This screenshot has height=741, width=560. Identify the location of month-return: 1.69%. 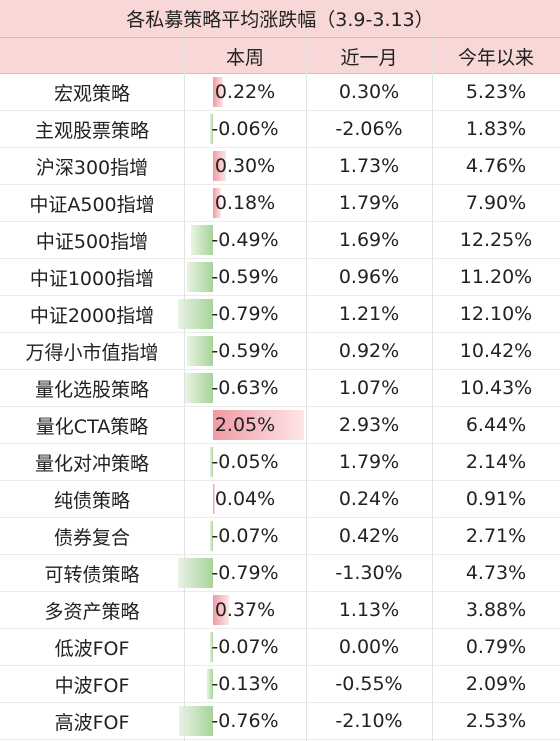
(369, 240).